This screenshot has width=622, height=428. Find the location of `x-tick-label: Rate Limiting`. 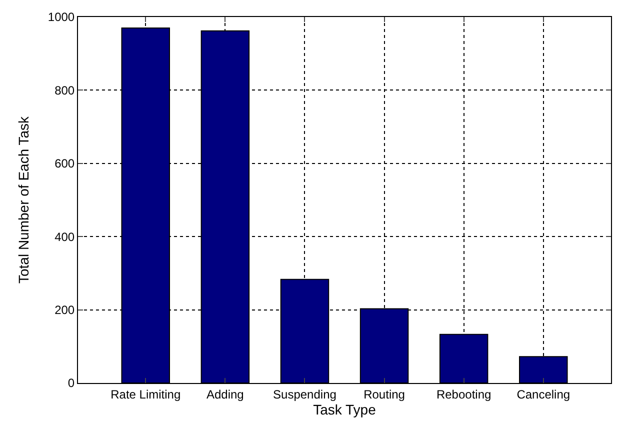

x-tick-label: Rate Limiting is located at coordinates (145, 394).